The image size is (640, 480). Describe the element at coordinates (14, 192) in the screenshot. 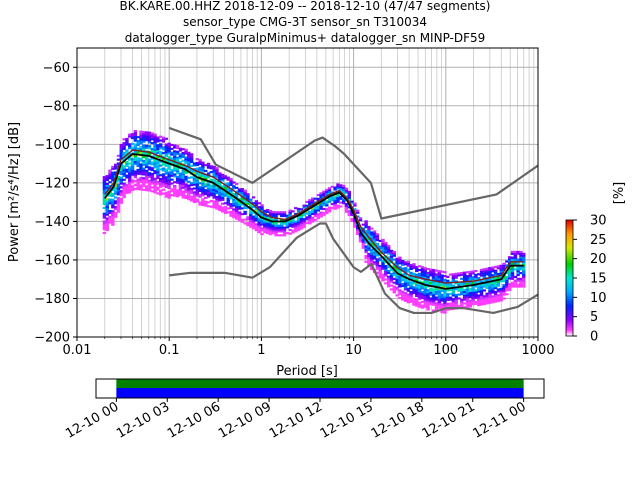

I see `y-axis-label: Power [m²/s⁴/Hz] [dB]` at that location.